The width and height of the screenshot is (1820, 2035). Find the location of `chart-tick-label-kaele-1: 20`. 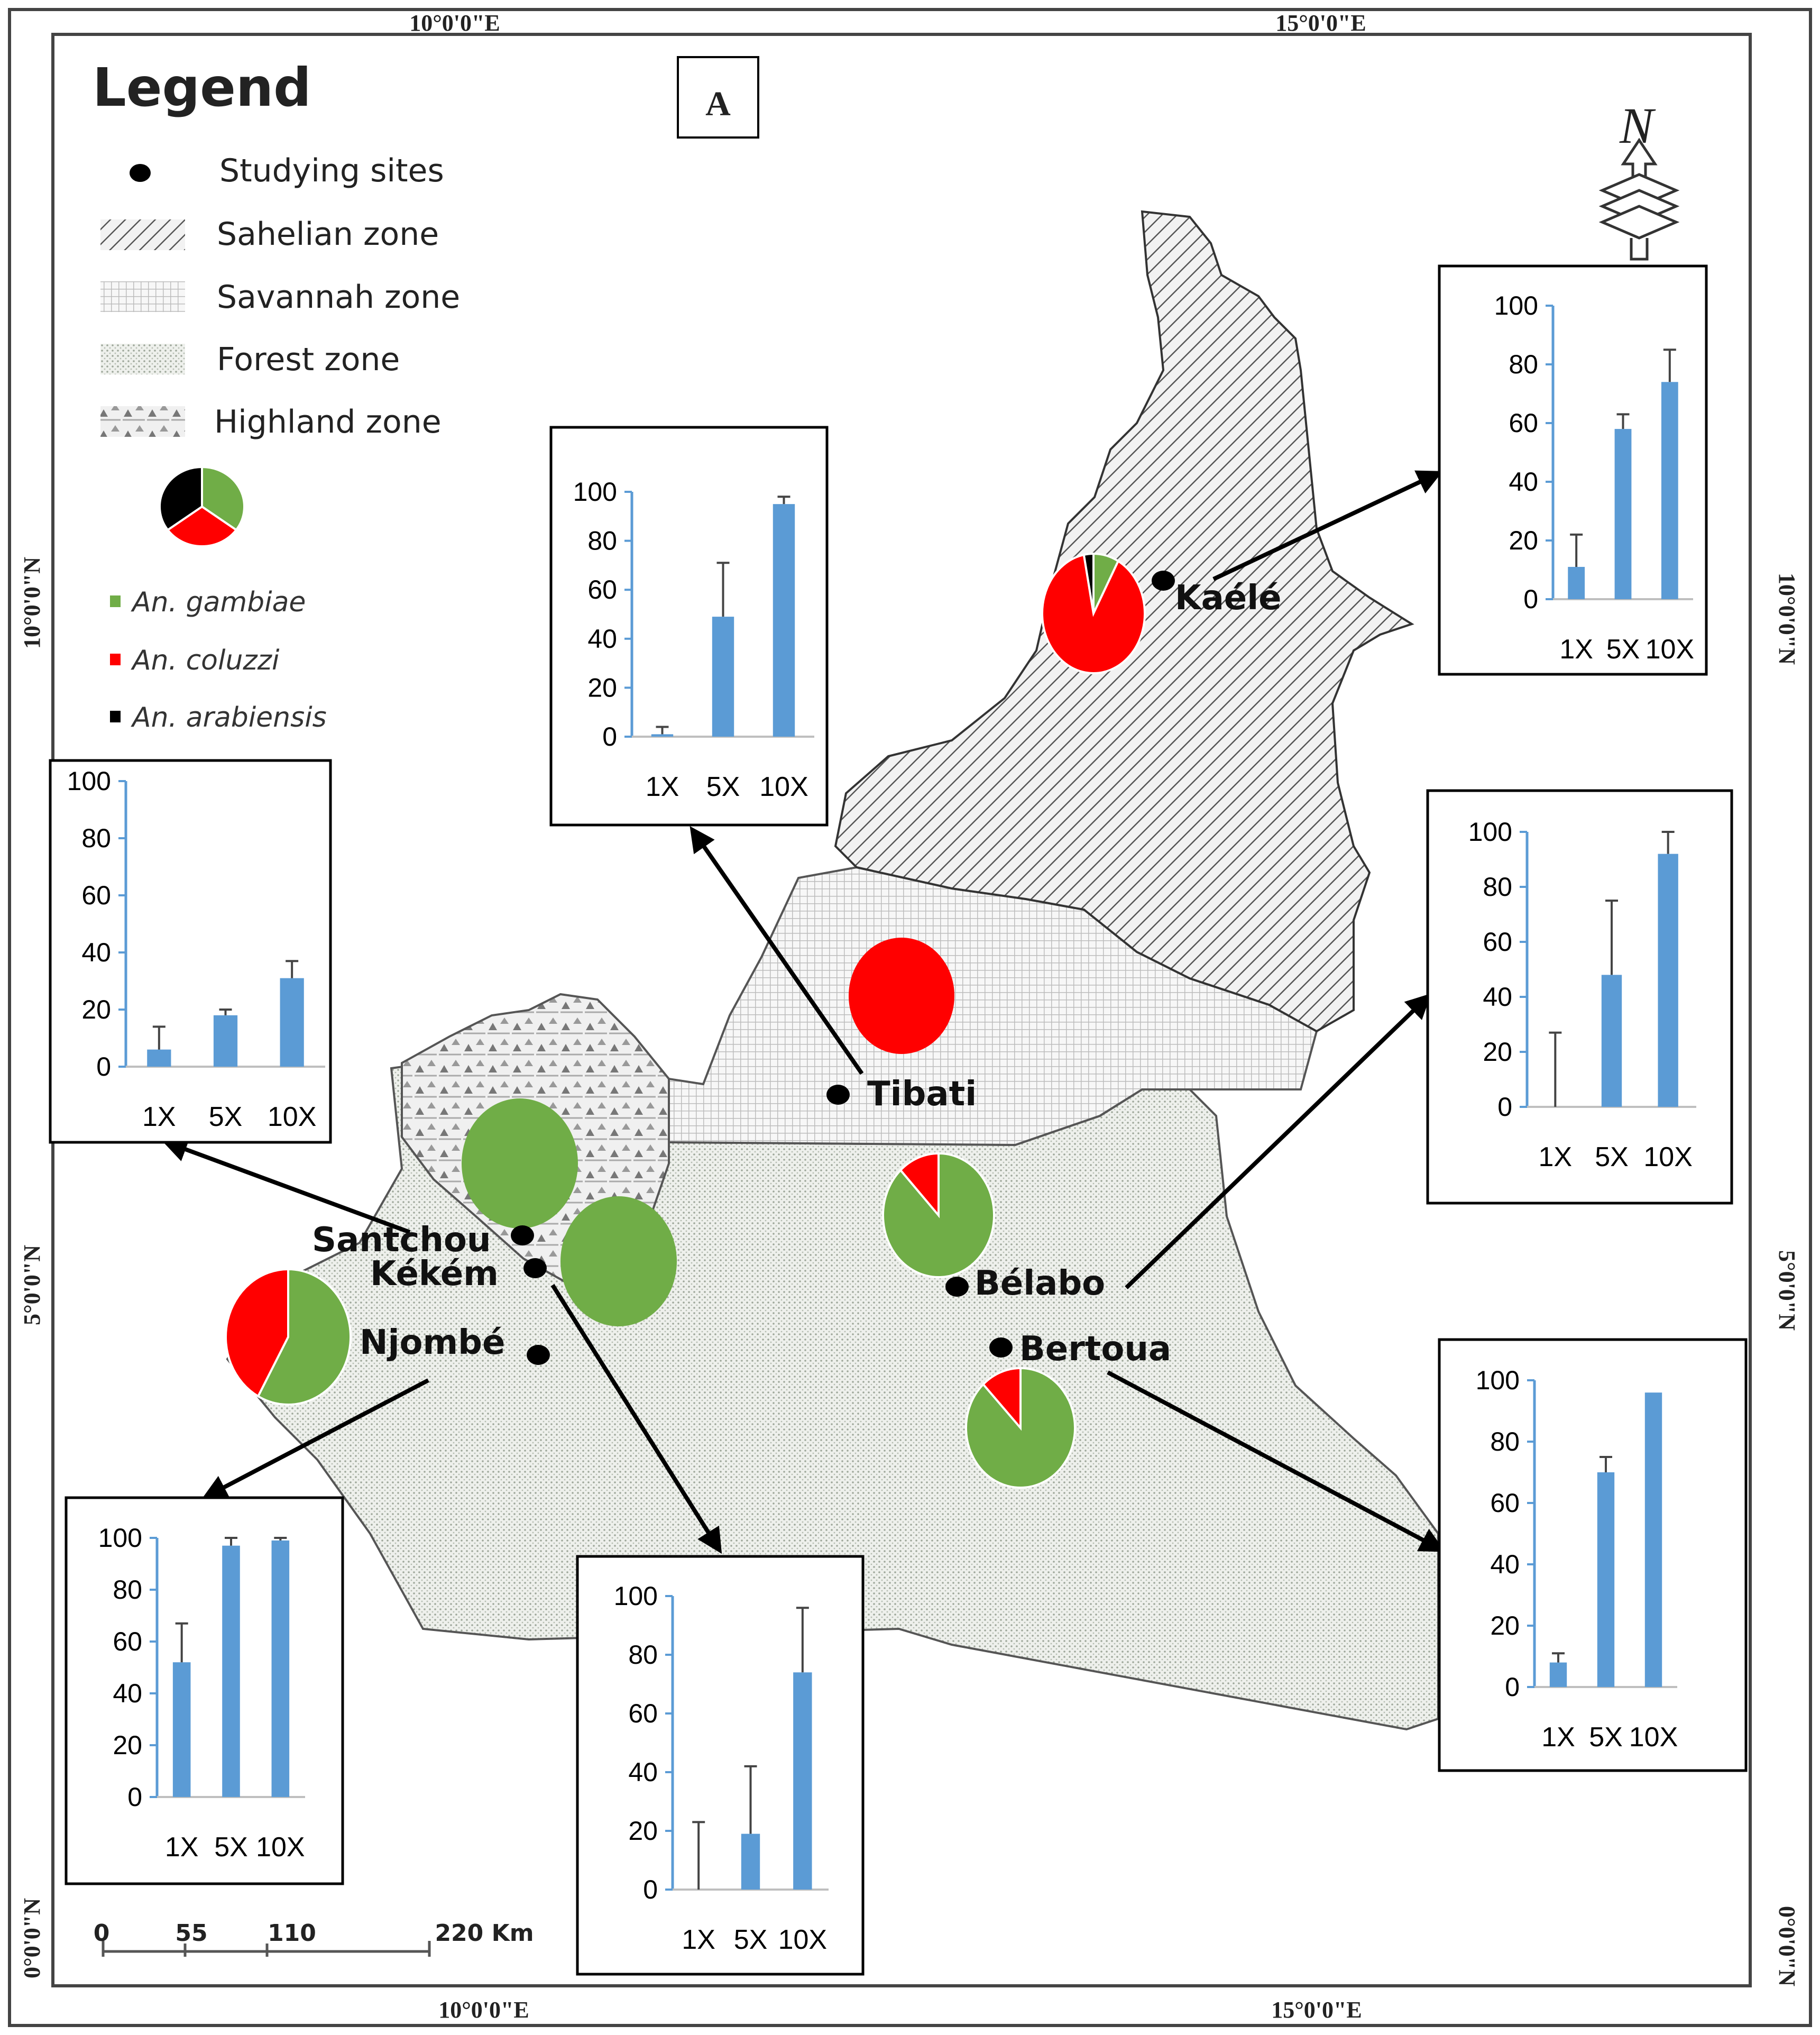

chart-tick-label-kaele-1: 20 is located at coordinates (1523, 540).